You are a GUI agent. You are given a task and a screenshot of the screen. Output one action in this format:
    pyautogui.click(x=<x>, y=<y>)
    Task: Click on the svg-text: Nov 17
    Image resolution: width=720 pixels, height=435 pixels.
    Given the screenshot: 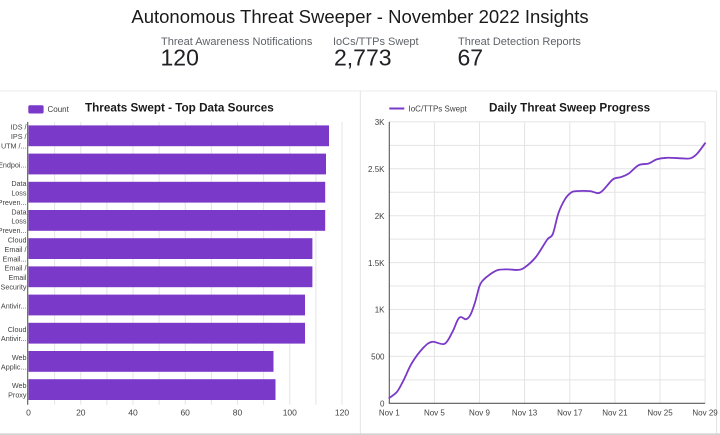 What is the action you would take?
    pyautogui.click(x=570, y=412)
    